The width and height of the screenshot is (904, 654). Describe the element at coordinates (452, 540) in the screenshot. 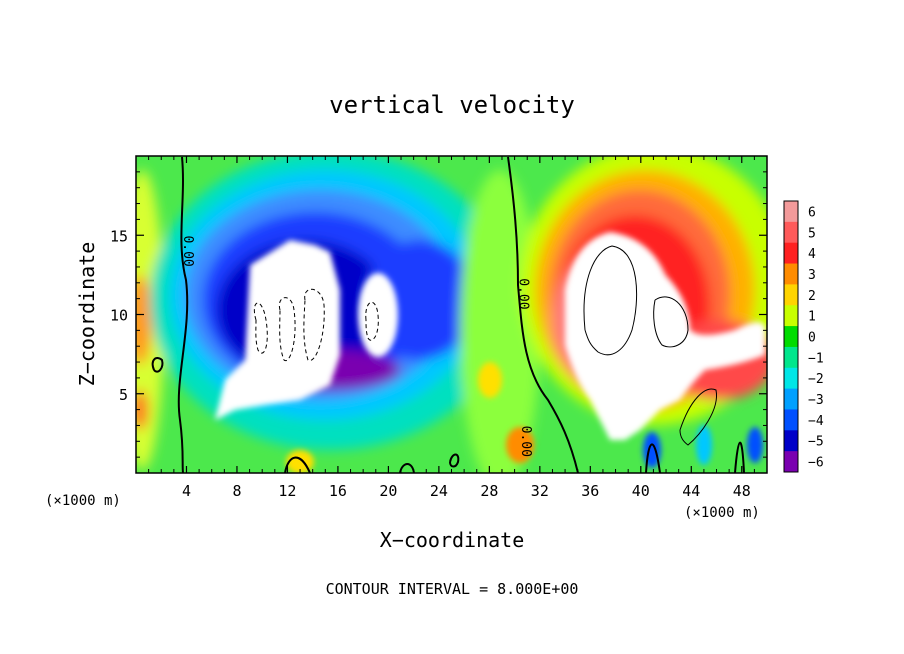

I see `x-axis-label: X−coordinate` at that location.